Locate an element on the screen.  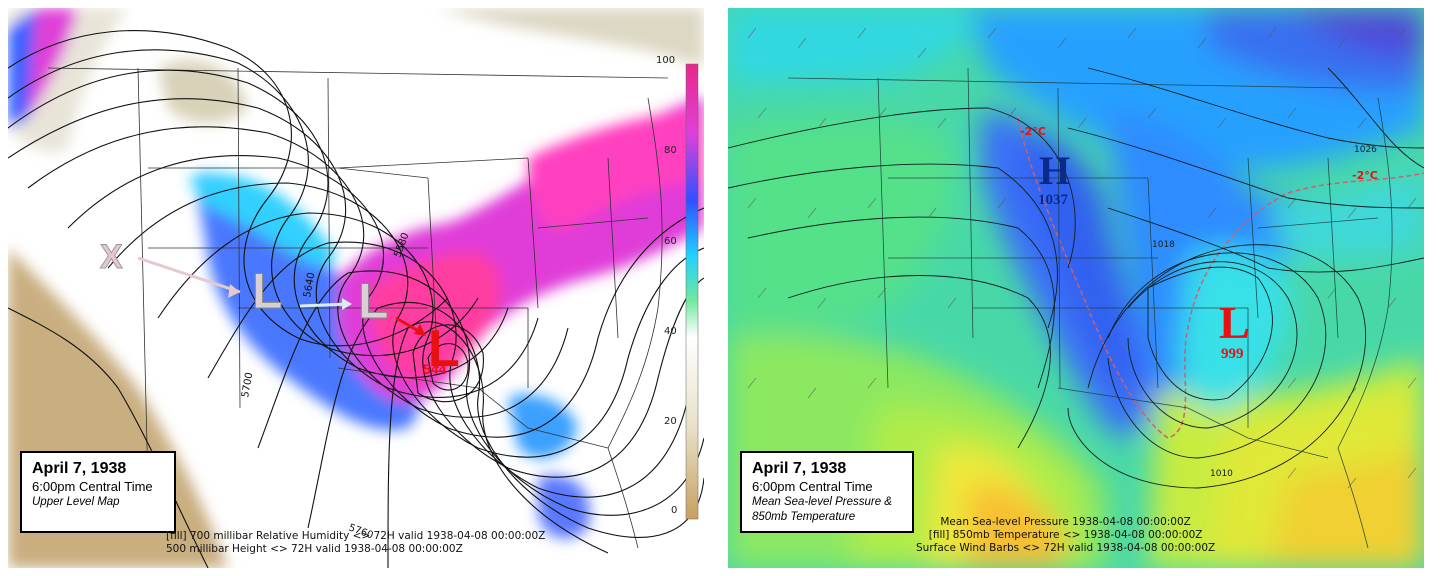
storm-track is located at coordinates (281, 296).